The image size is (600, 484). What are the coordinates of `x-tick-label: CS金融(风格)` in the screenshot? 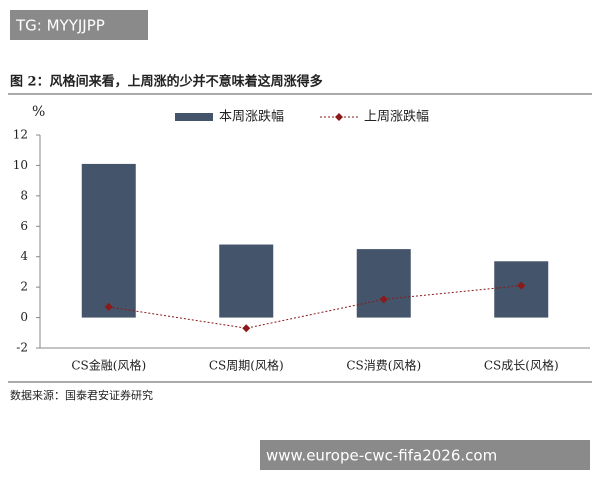 It's located at (108, 365).